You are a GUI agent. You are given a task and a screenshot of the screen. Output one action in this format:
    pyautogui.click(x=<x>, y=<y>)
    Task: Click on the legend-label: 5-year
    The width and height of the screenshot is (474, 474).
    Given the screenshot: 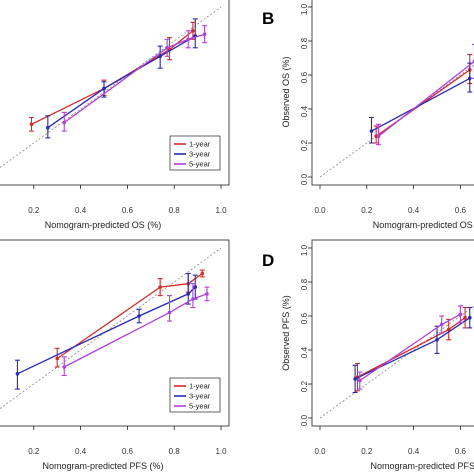 What is the action you would take?
    pyautogui.click(x=200, y=406)
    